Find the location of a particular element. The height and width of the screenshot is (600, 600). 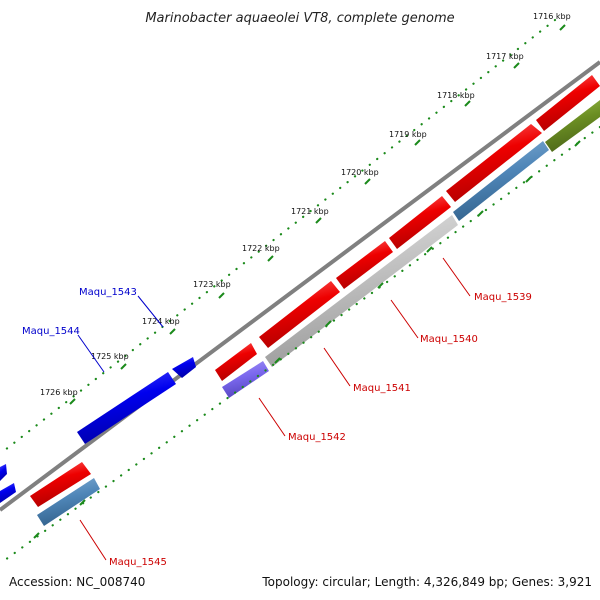

accession-text: Accession: NC_008740 is located at coordinates (77, 582).